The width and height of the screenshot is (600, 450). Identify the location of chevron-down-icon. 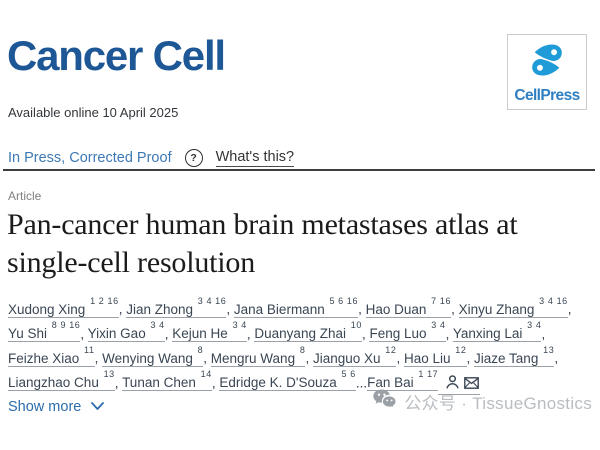
(93, 407).